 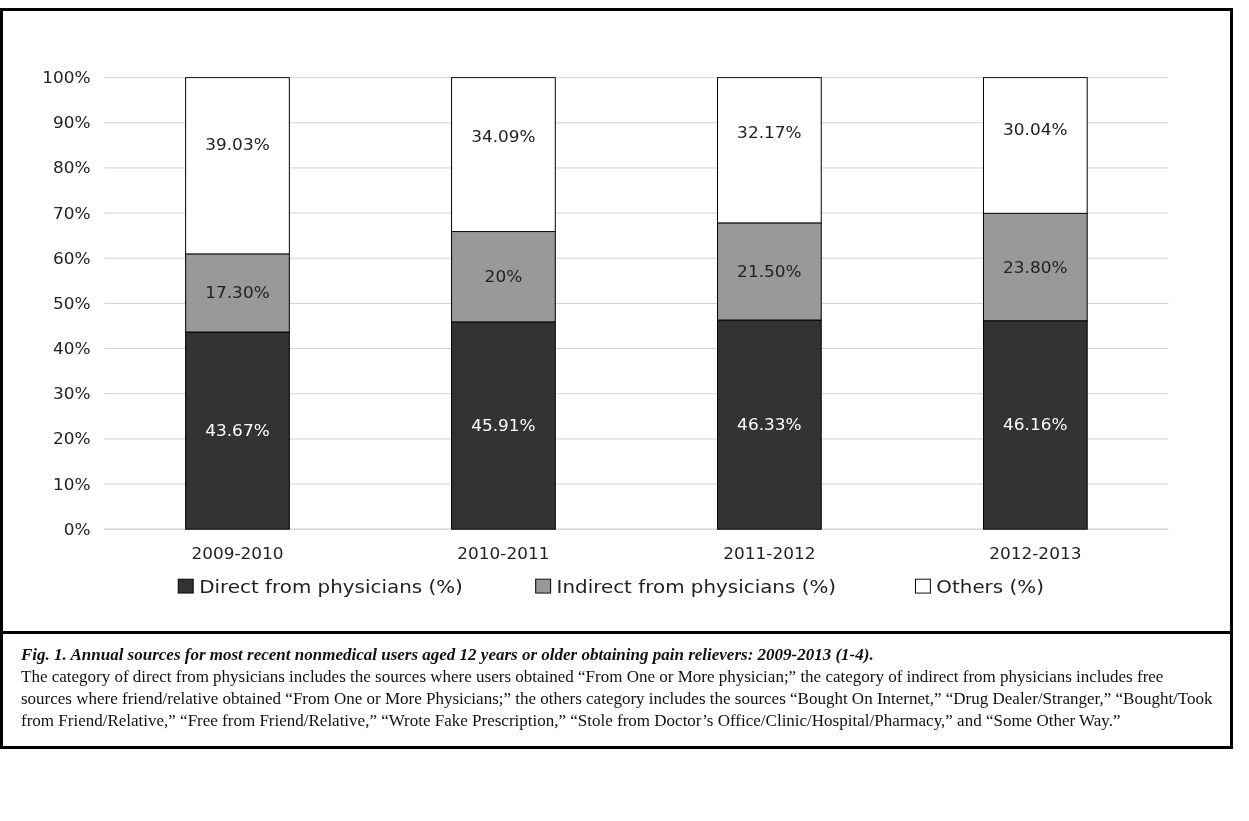 What do you see at coordinates (71, 123) in the screenshot?
I see `y-tick-label: 90%` at bounding box center [71, 123].